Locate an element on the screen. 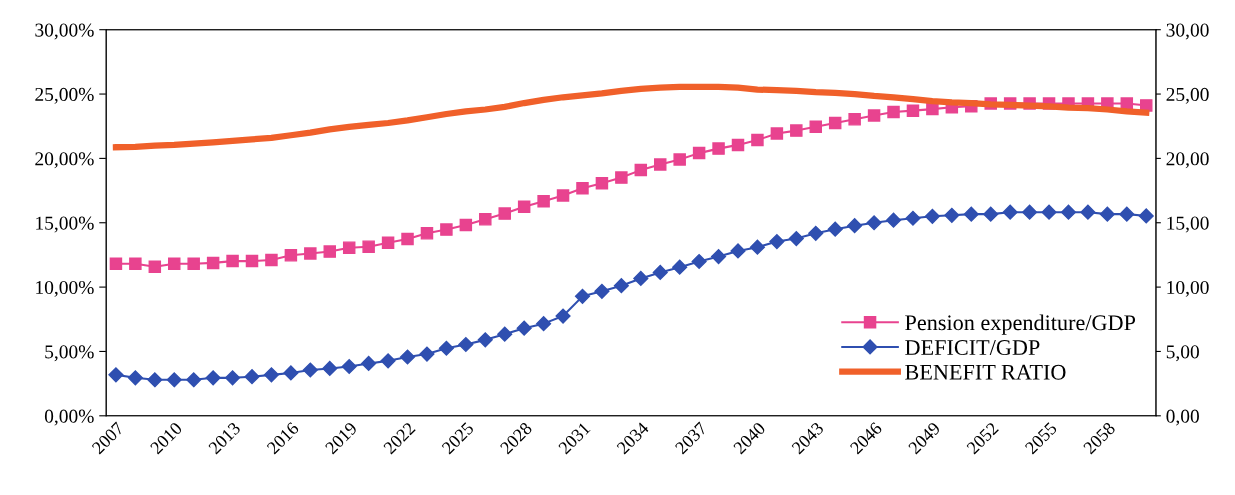  y-tick-label: 5,00% is located at coordinates (69, 353).